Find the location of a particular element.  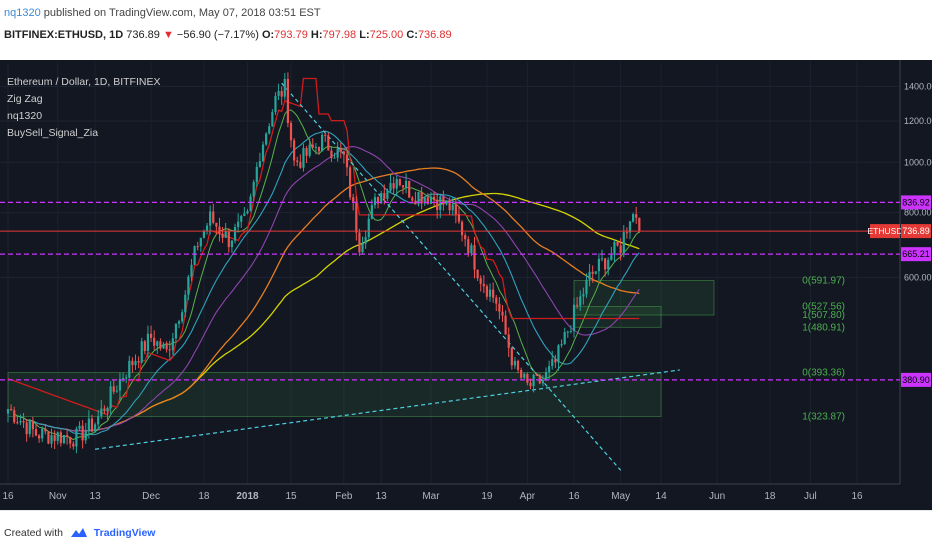

open-value: 793.79 is located at coordinates (291, 35).